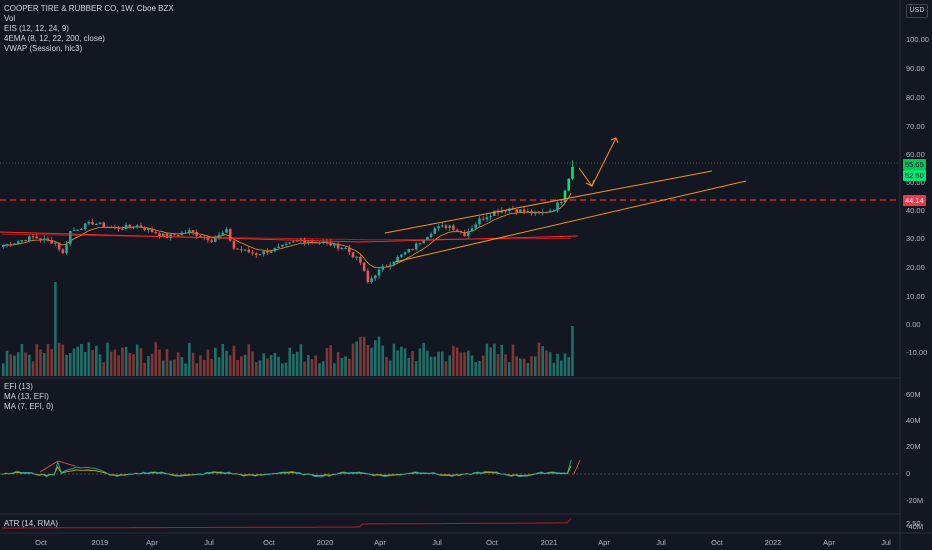  I want to click on indicator-vwap: VWAP (Session, hlc3), so click(43, 48).